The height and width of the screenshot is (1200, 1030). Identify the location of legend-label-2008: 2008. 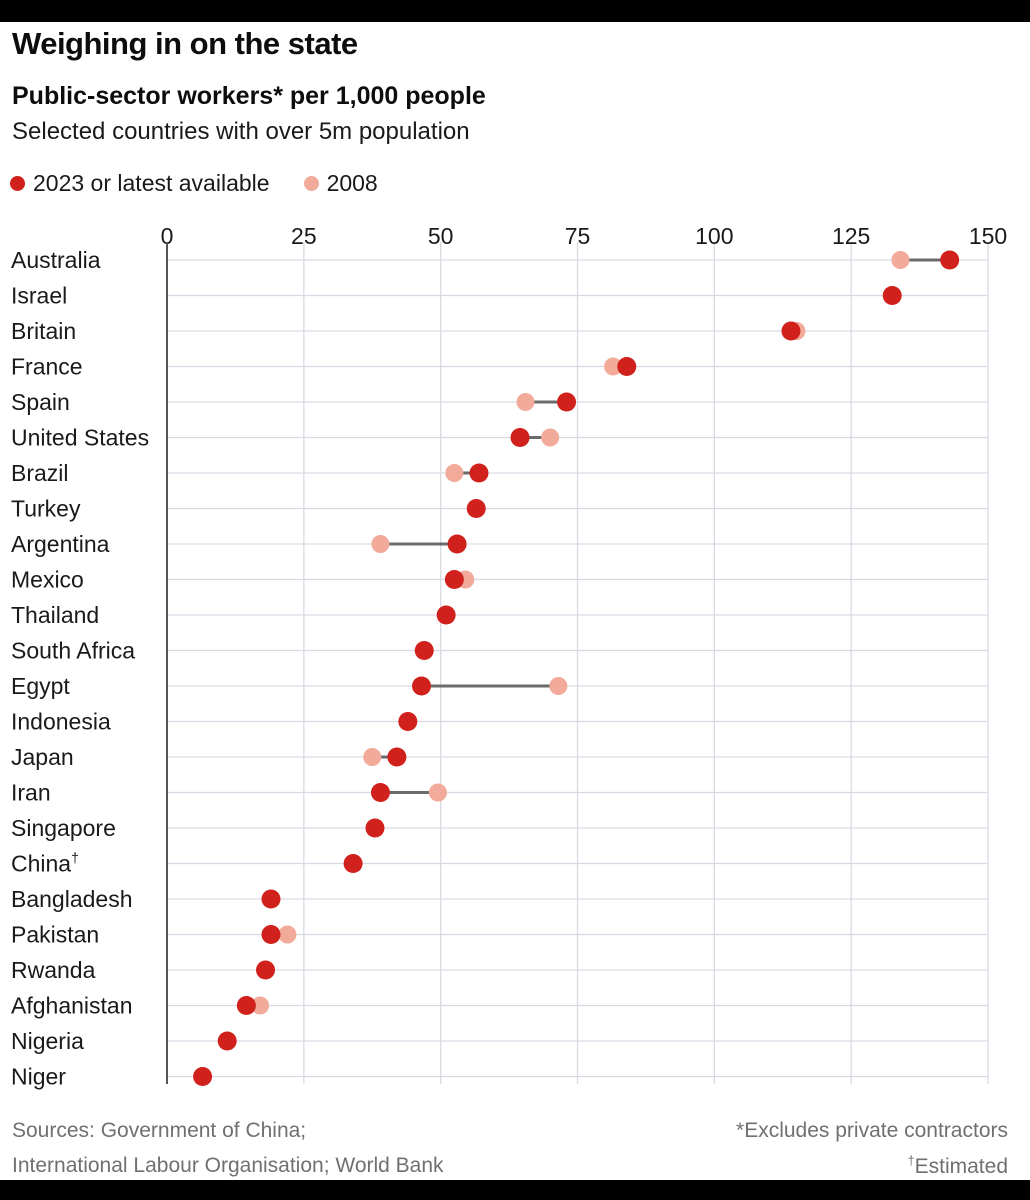
(352, 182).